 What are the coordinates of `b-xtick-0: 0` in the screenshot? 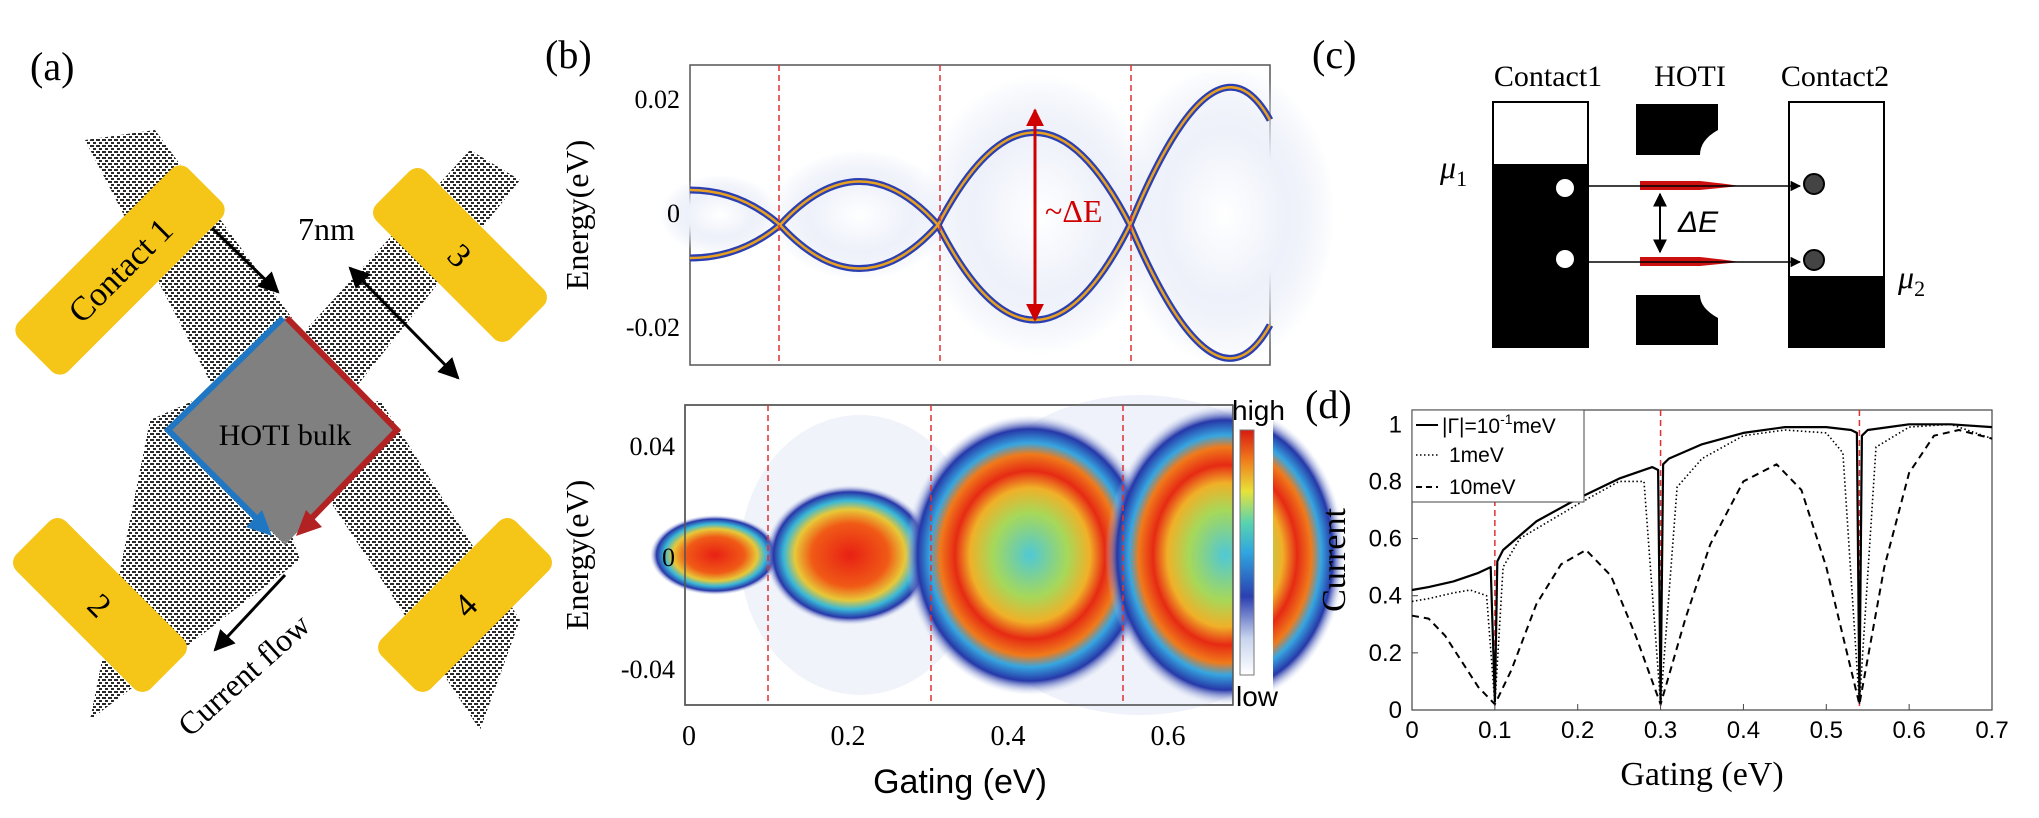 It's located at (689, 736).